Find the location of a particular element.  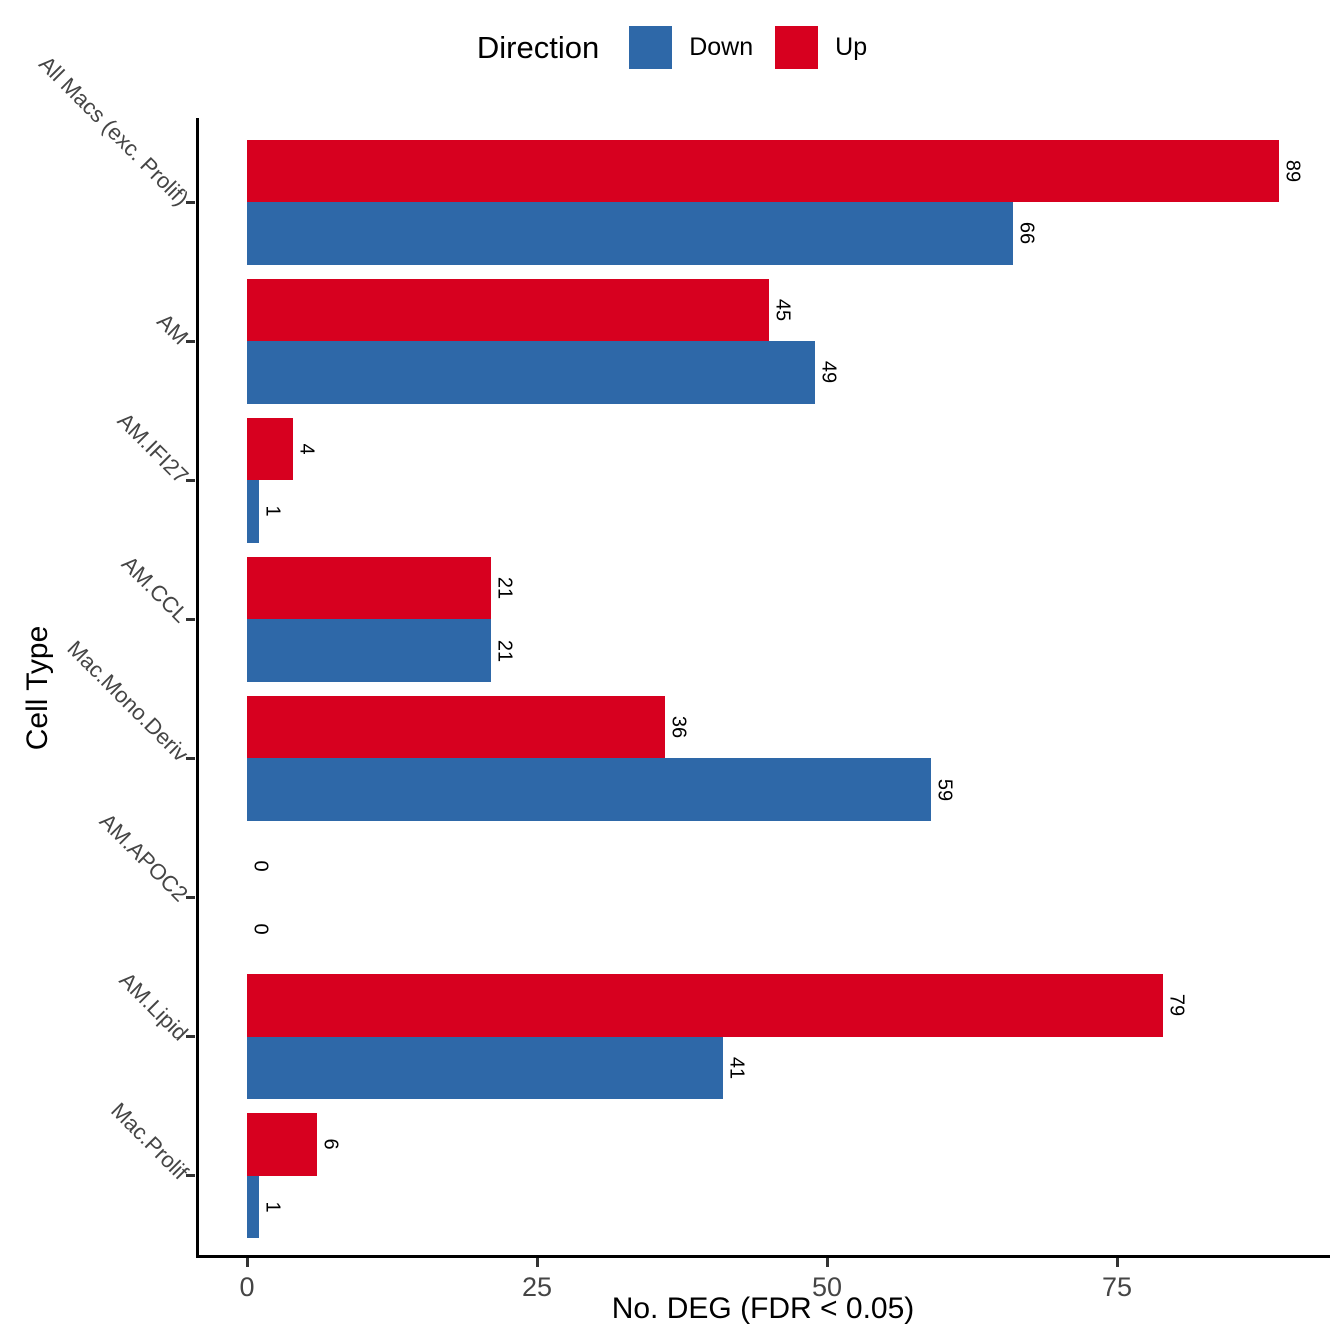

y-tick-label-text: Mac.Mono.Deriv is located at coordinates (128, 701).